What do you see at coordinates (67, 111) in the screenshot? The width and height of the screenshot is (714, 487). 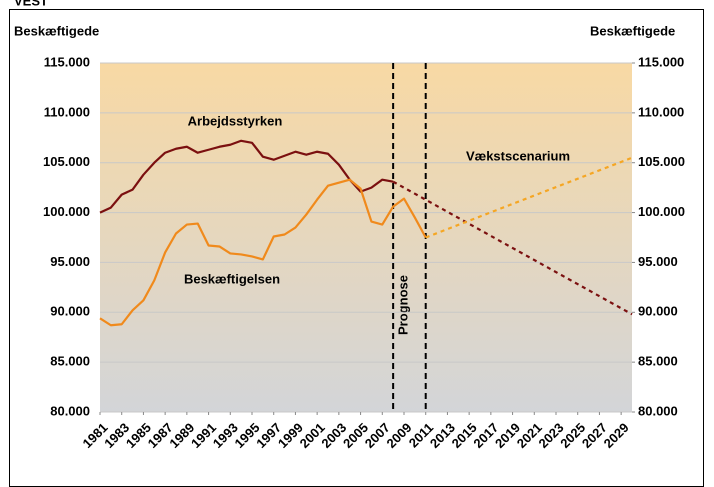 I see `y-tick-label: 110.000` at bounding box center [67, 111].